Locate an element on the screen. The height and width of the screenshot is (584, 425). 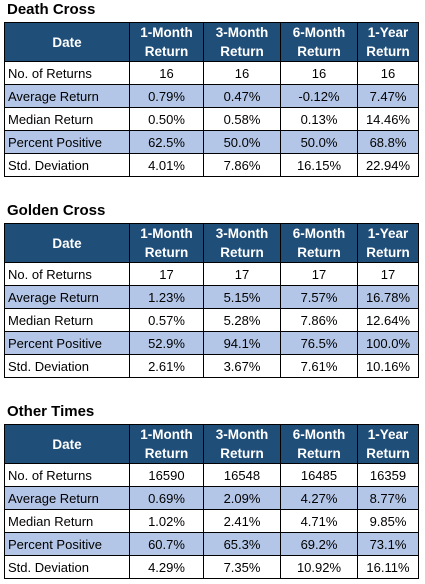
table-cell: 16.11% is located at coordinates (388, 567).